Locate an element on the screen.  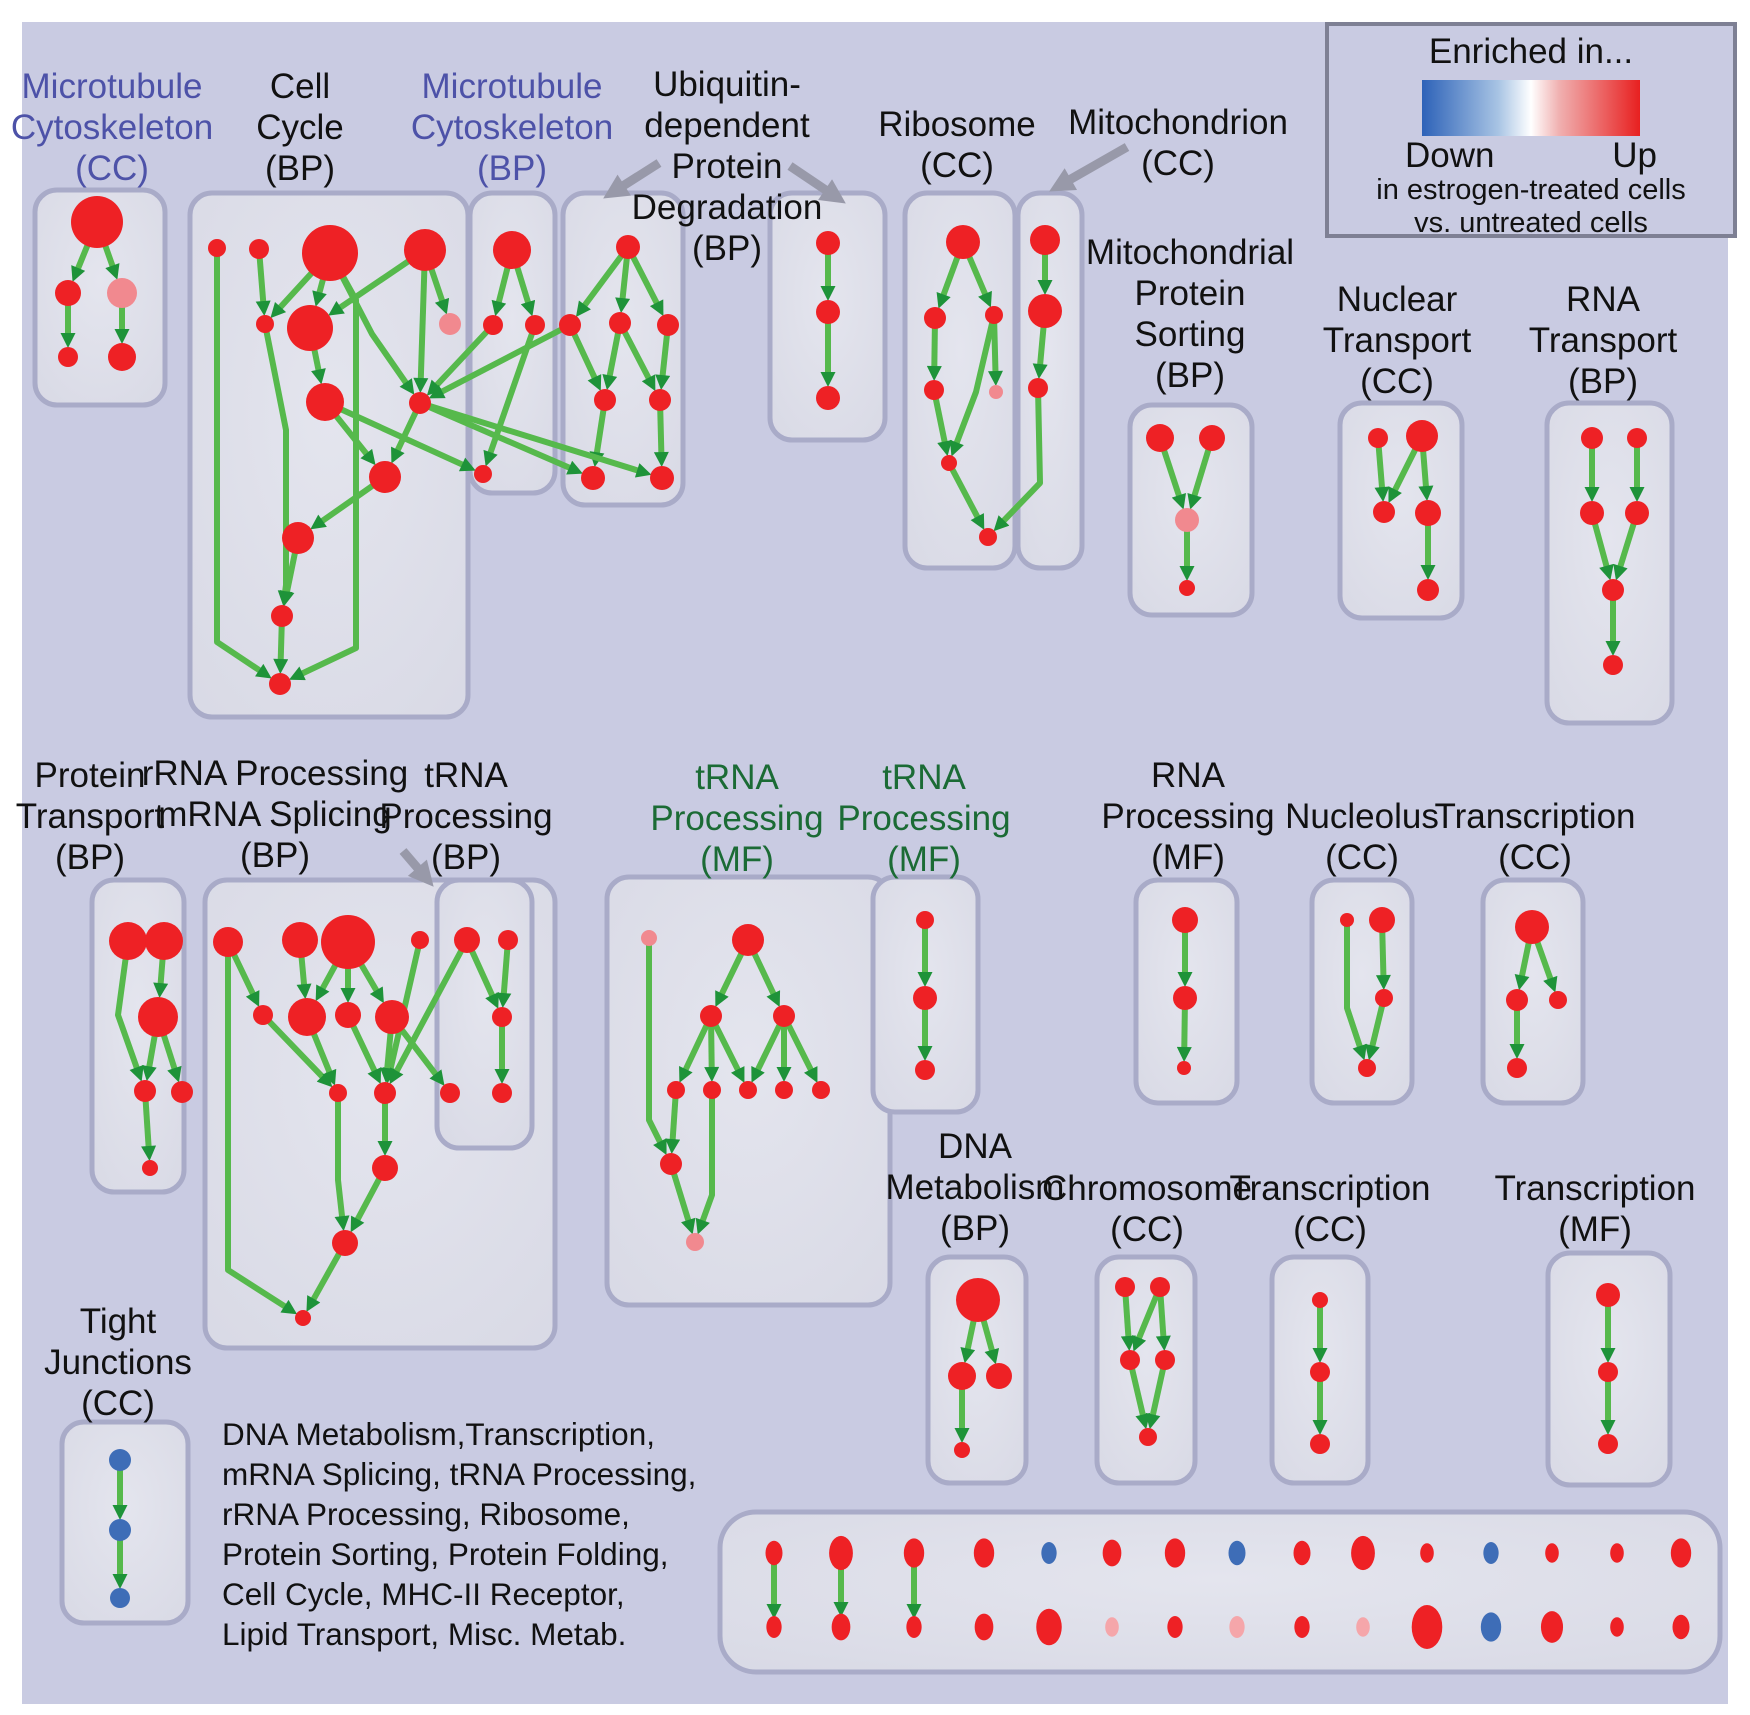
cluster-label: (BP) is located at coordinates (466, 857).